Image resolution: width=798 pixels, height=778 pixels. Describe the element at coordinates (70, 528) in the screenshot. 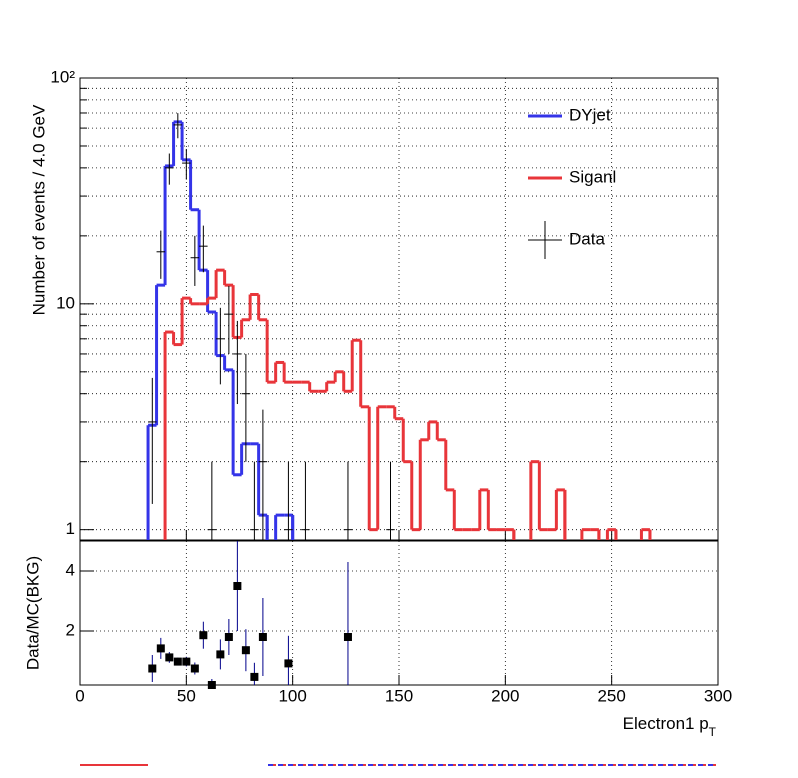

I see `y-tick-label: 1` at that location.